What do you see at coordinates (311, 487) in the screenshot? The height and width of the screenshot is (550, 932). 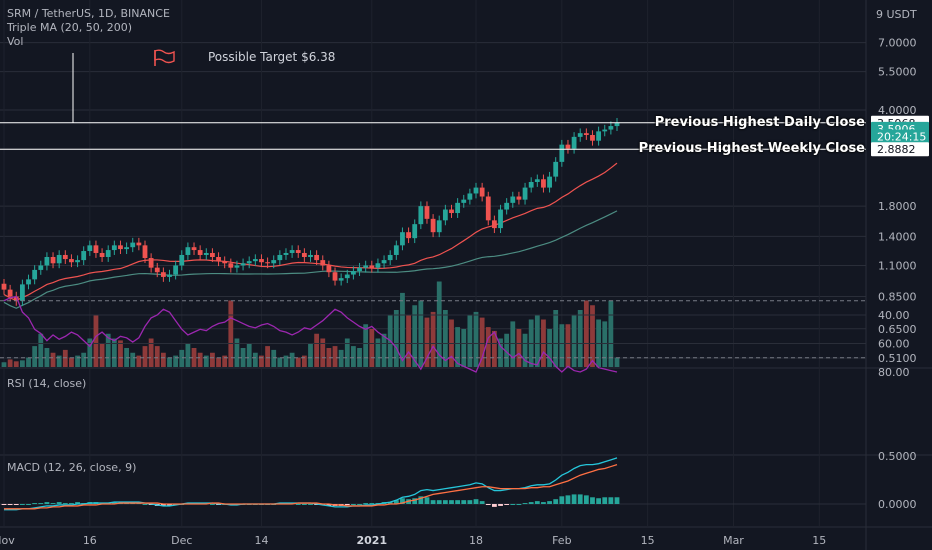 I see `macd-signal-line` at bounding box center [311, 487].